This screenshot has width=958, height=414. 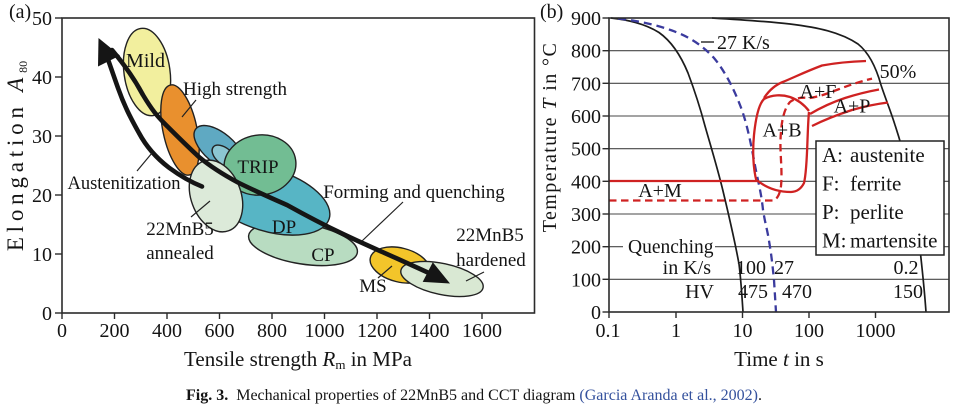 I want to click on svg-text: 1600, so click(x=482, y=331).